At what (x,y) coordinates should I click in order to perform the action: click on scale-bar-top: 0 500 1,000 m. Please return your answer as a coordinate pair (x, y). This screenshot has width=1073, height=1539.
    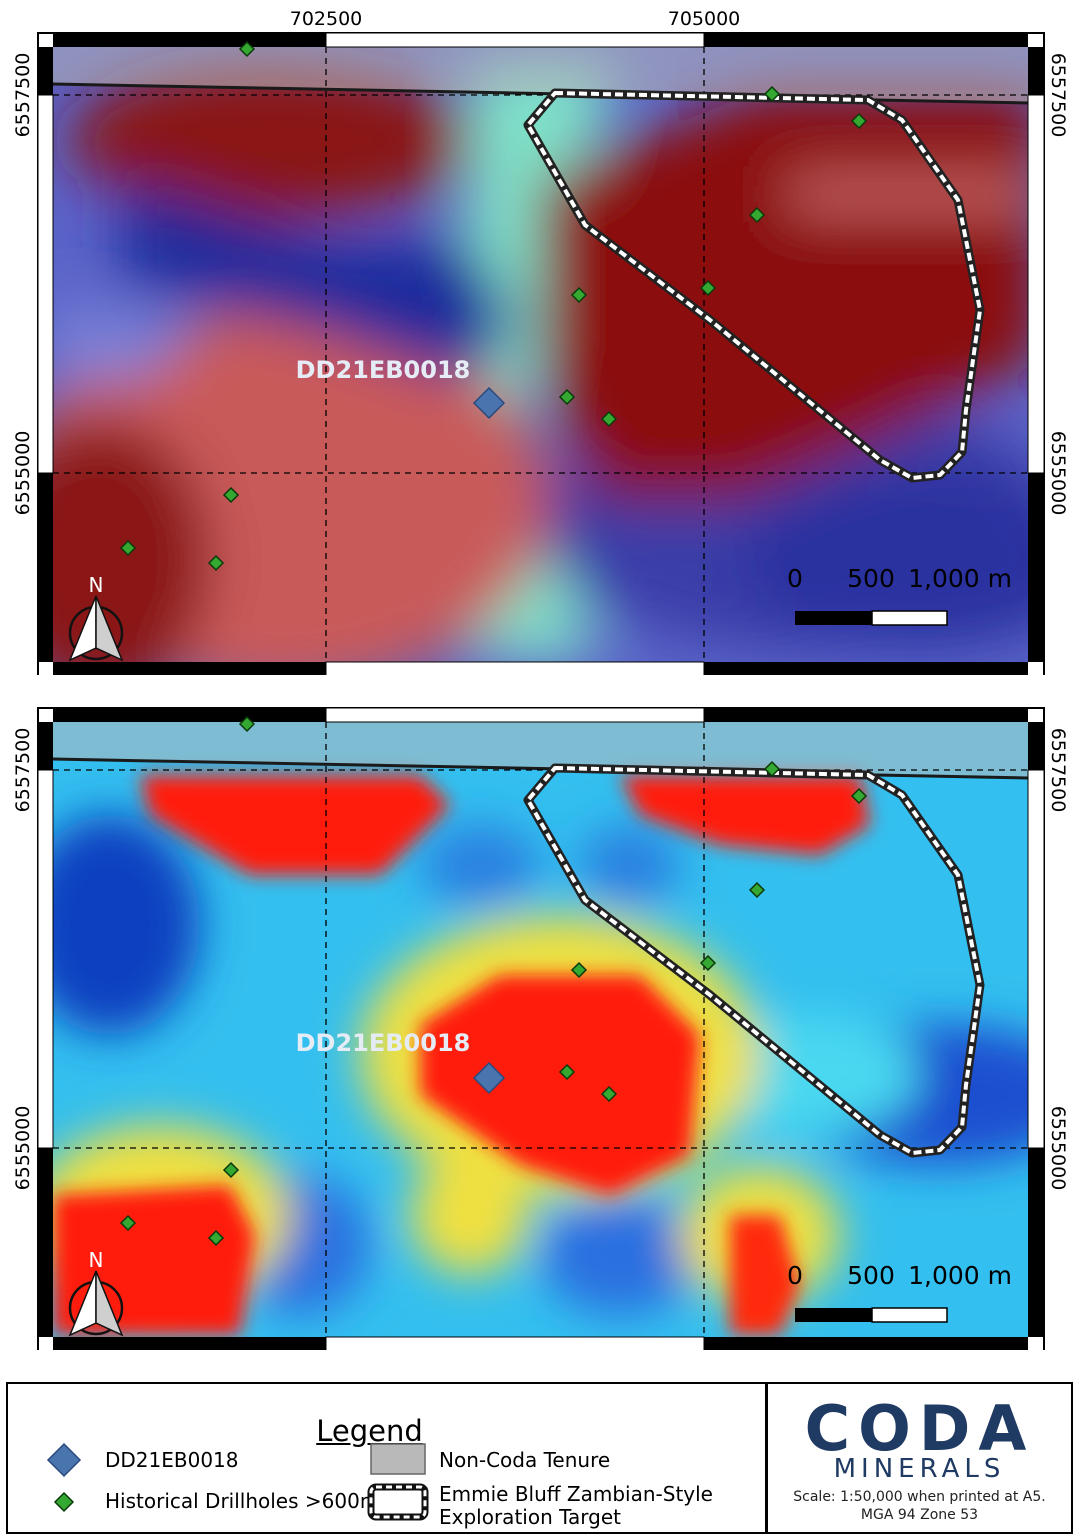
    Looking at the image, I should click on (899, 595).